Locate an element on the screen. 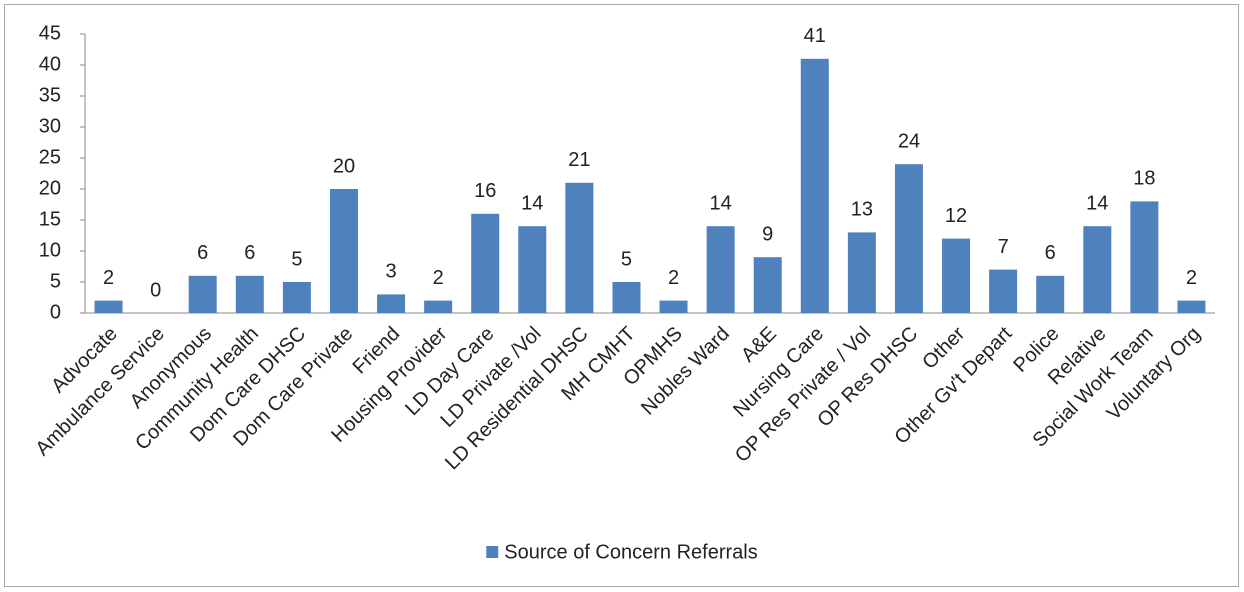 The image size is (1244, 592). y-tick-label: 40 is located at coordinates (50, 64).